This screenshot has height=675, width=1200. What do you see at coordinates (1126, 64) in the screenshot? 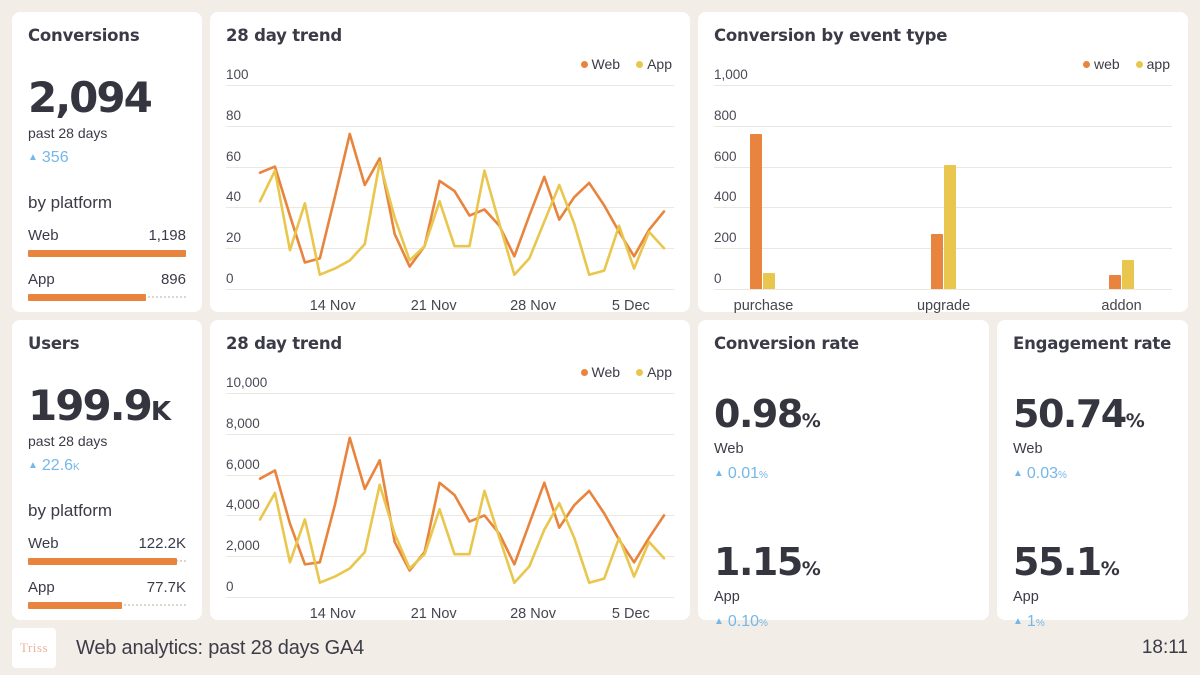
I see `chart-legend: web app` at bounding box center [1126, 64].